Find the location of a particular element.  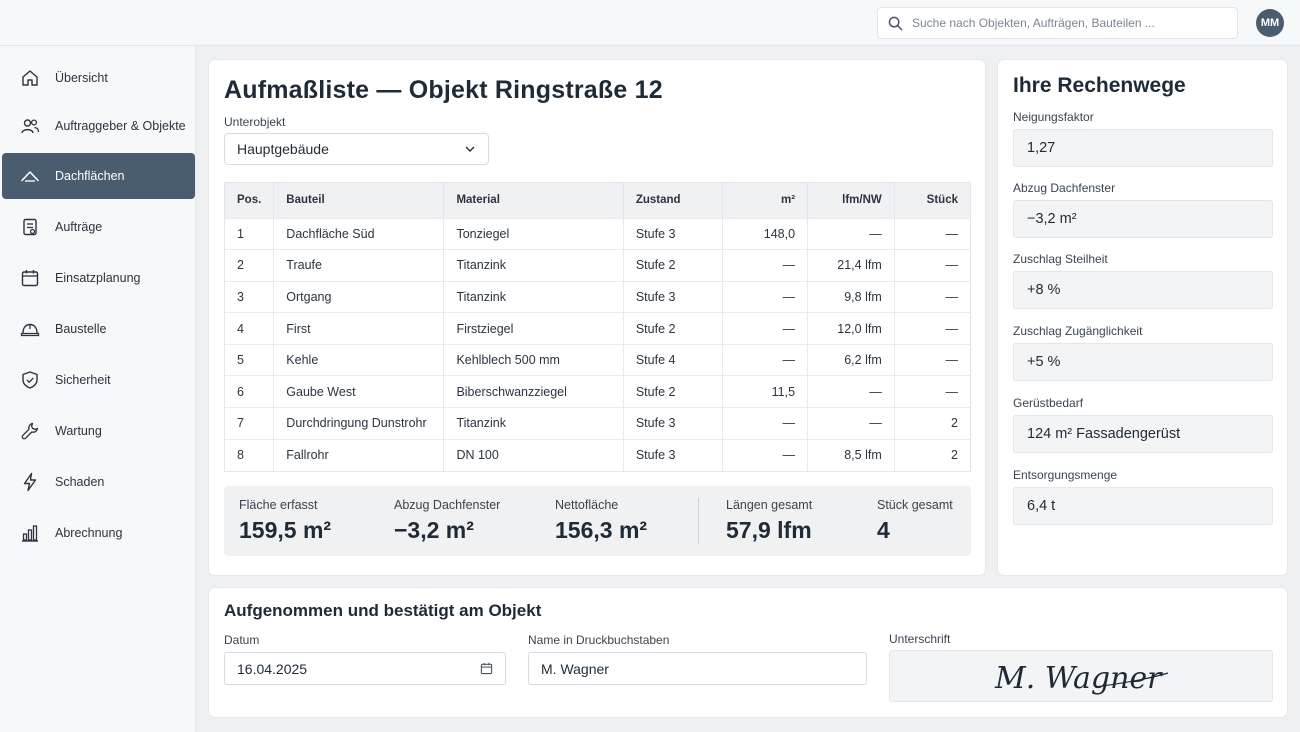

cell-bauteil: Durchdringung Dunstrohr is located at coordinates (359, 423).